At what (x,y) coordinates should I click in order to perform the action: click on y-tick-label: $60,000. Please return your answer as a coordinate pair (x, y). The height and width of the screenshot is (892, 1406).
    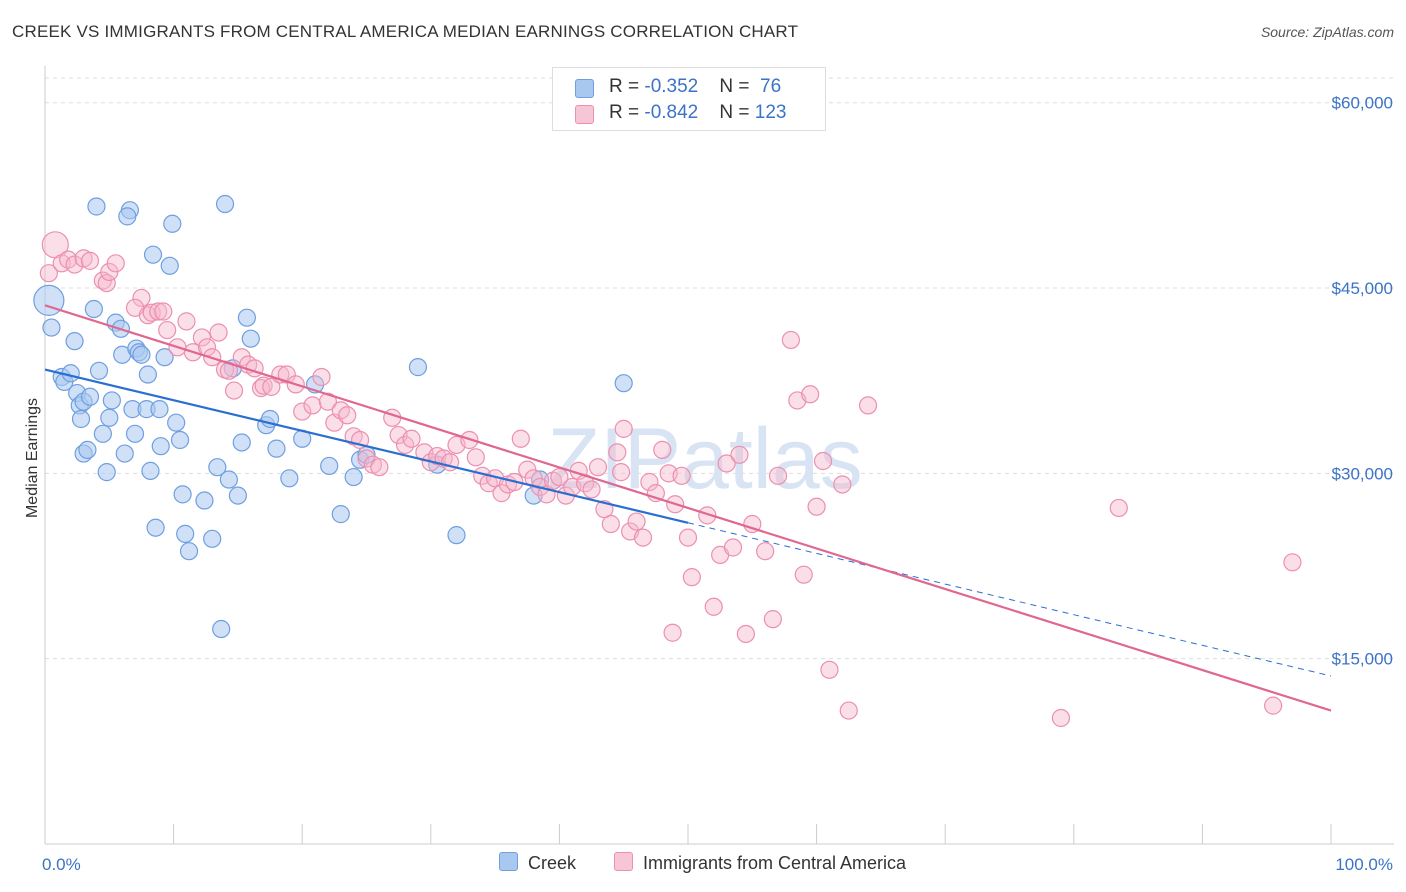
    Looking at the image, I should click on (1362, 103).